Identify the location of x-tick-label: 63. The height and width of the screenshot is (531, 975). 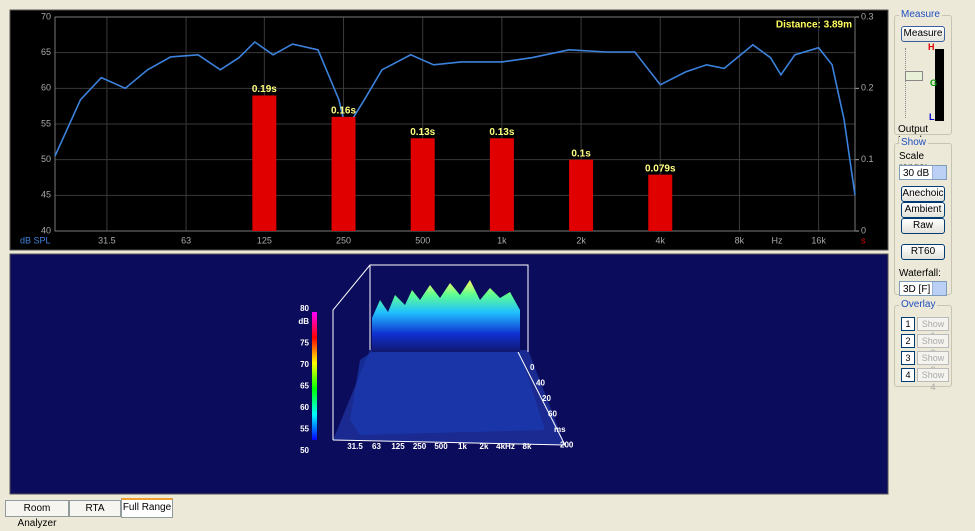
(186, 240).